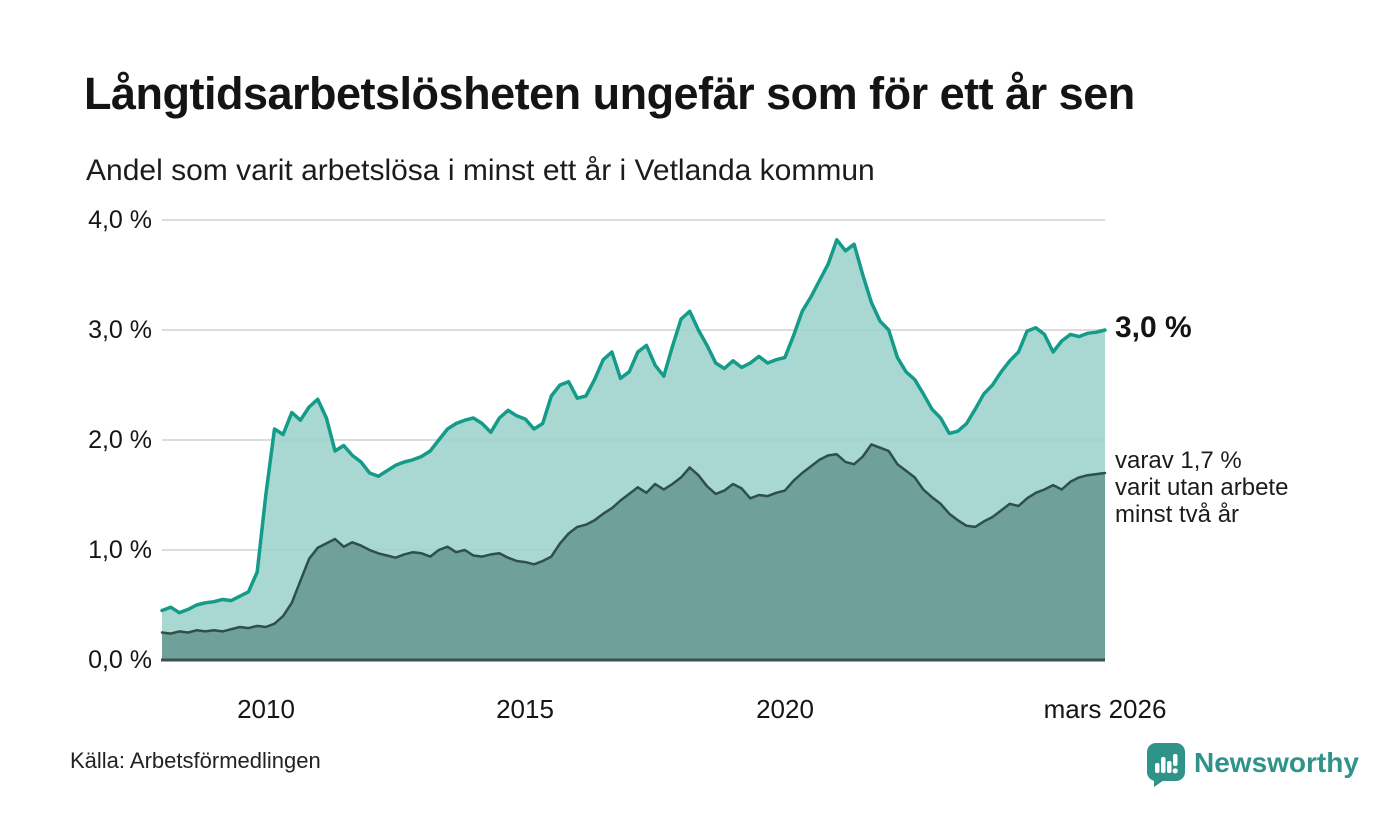 This screenshot has height=840, width=1400. Describe the element at coordinates (195, 760) in the screenshot. I see `source-note: Källa: Arbetsförmedlingen` at that location.